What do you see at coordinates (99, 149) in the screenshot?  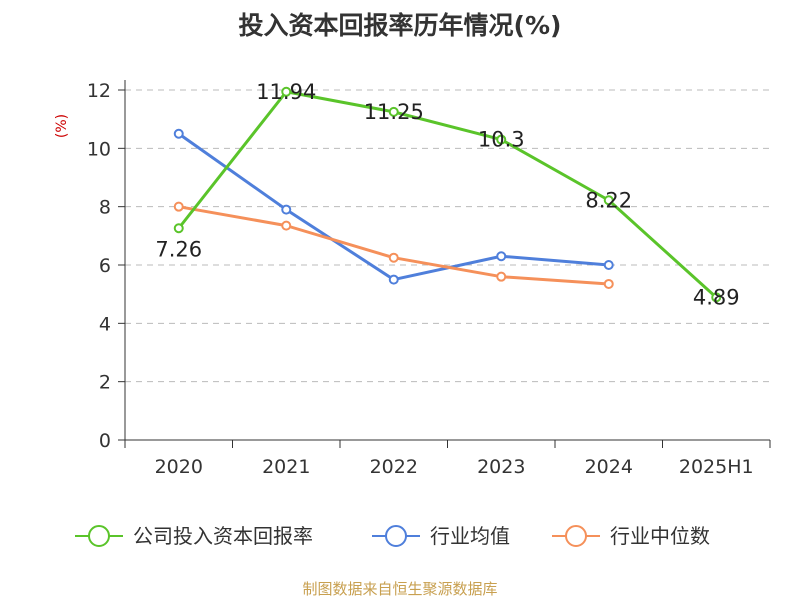 I see `y-tick-label: 10` at bounding box center [99, 149].